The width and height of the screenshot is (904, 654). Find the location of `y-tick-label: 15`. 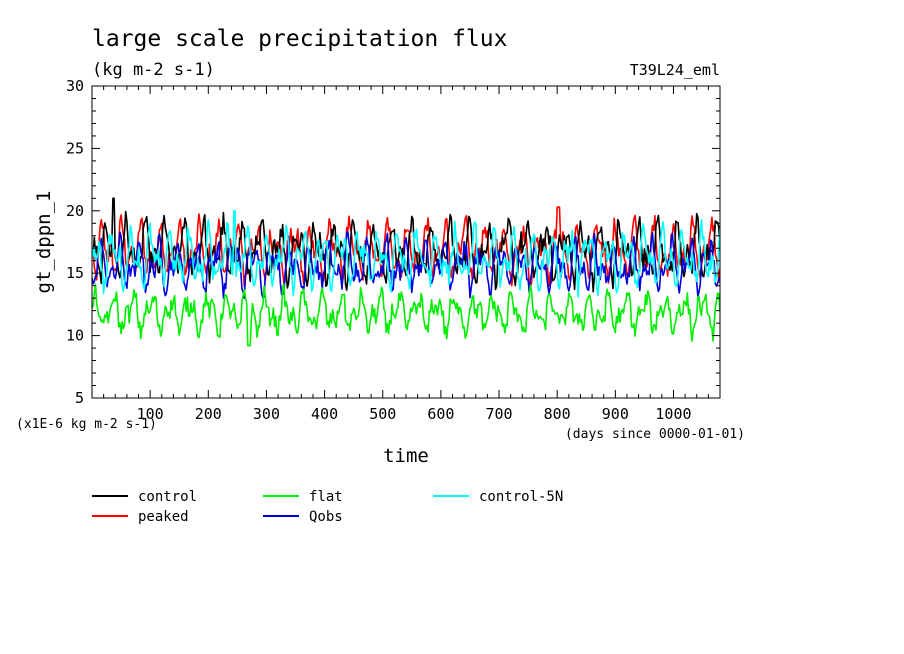

y-tick-label: 15 is located at coordinates (75, 273).